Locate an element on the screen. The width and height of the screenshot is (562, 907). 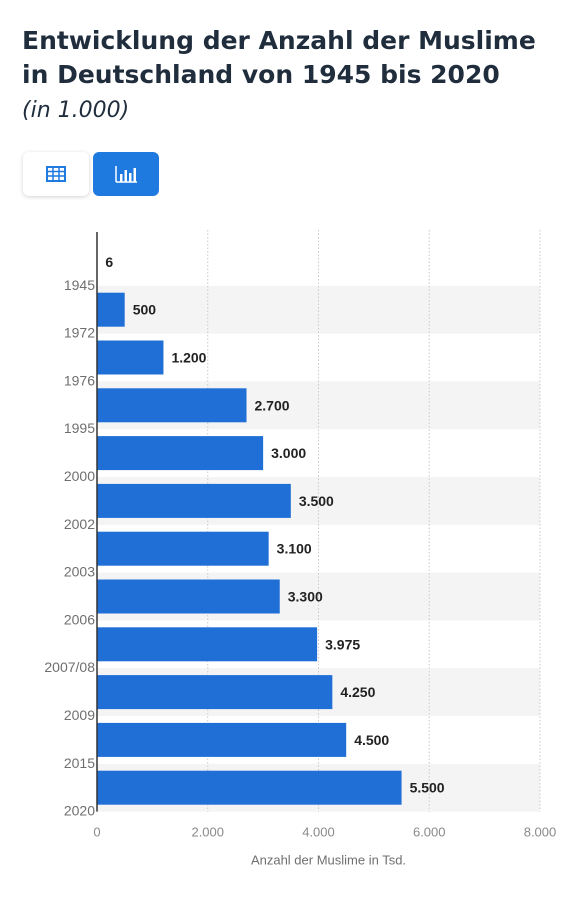
bar-chart-icon is located at coordinates (126, 174).